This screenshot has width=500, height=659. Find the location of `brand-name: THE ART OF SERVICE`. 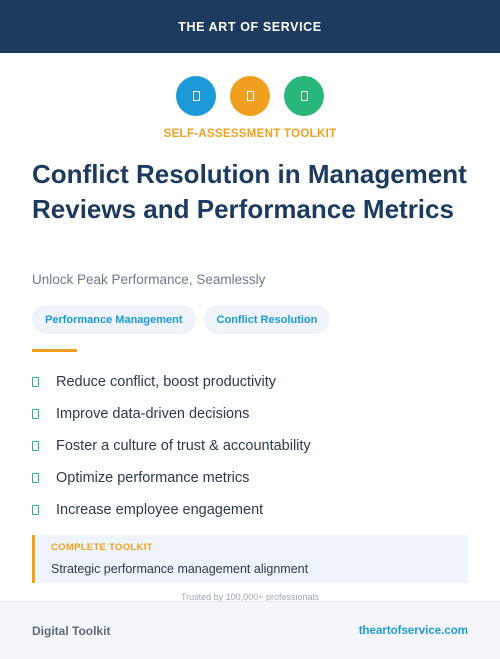

brand-name: THE ART OF SERVICE is located at coordinates (250, 26).